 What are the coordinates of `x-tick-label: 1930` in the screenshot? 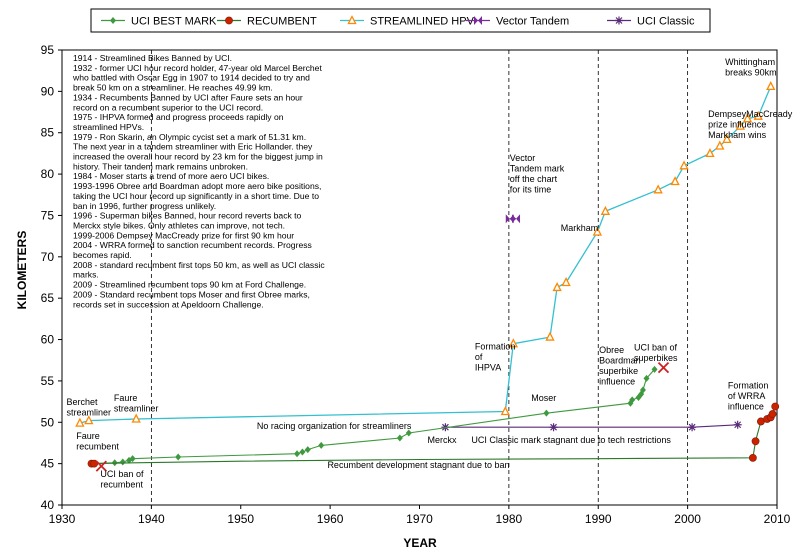 It's located at (62, 519).